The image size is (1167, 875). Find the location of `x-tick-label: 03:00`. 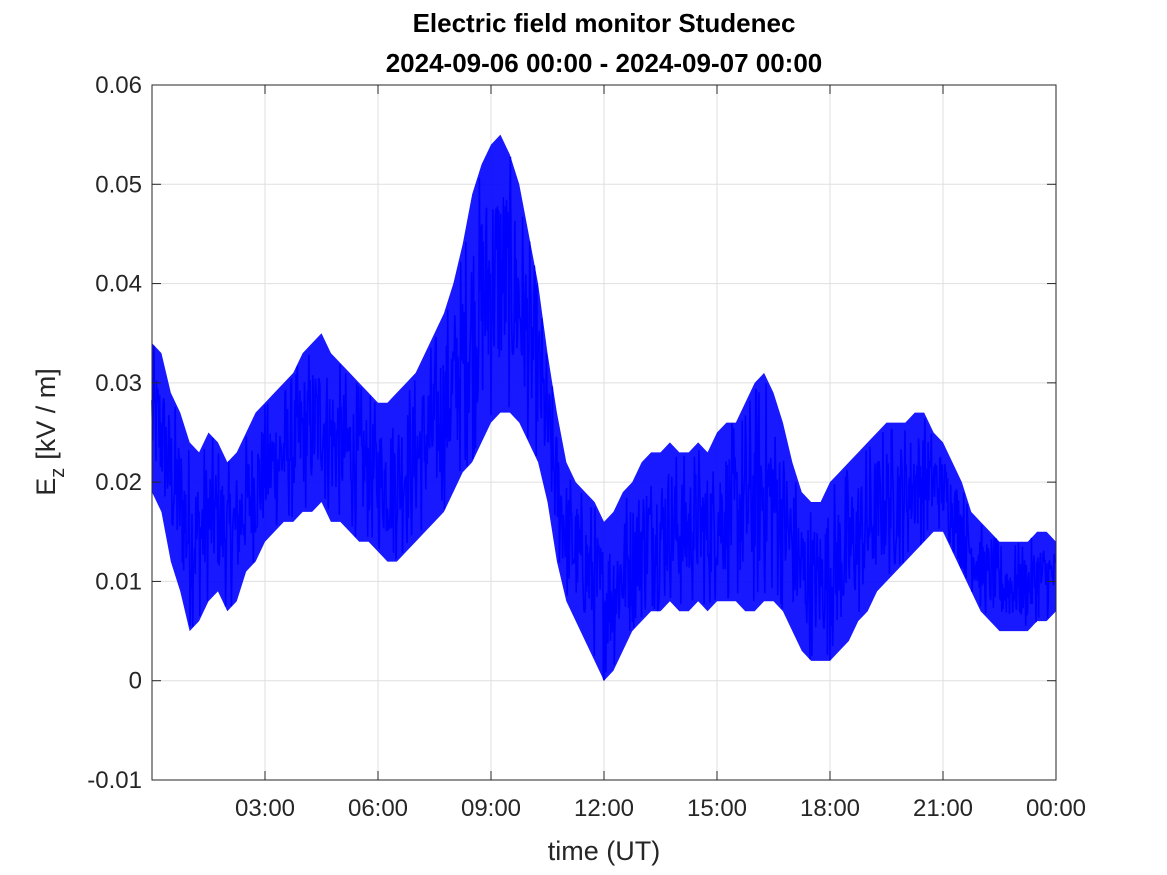

x-tick-label: 03:00 is located at coordinates (265, 808).